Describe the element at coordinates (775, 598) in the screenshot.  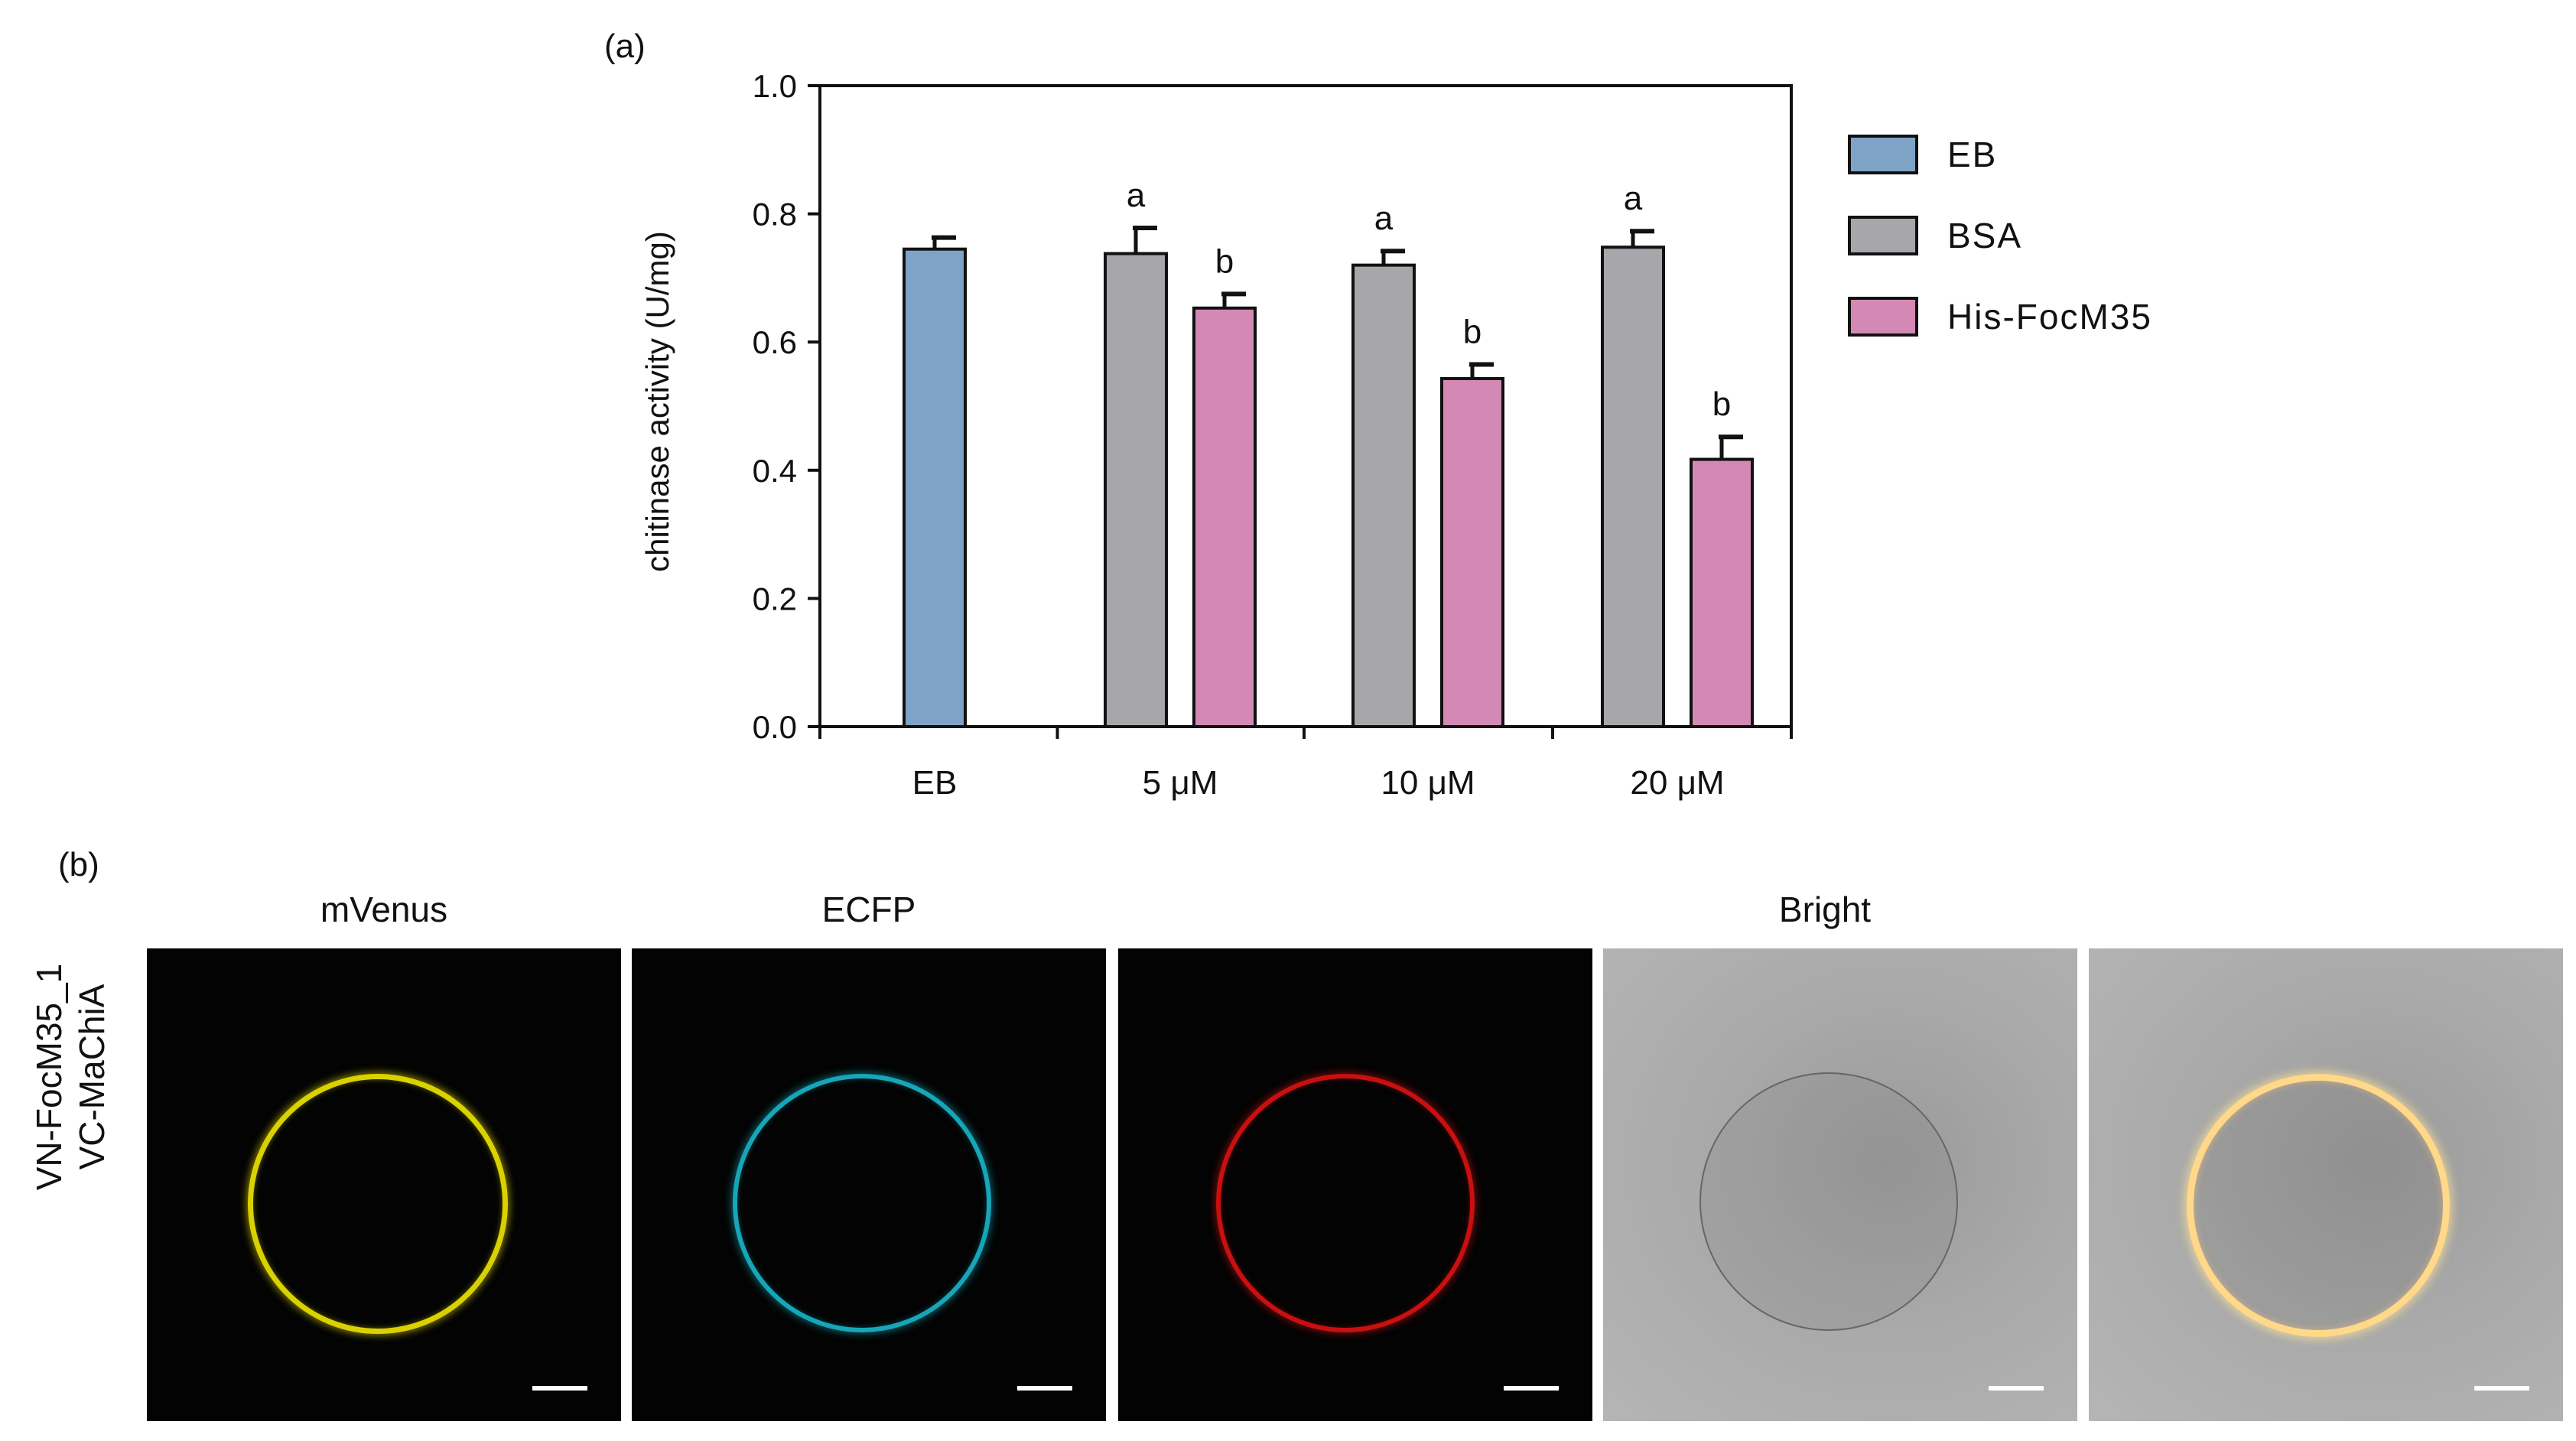
I see `y-tick-label: 0.2` at that location.